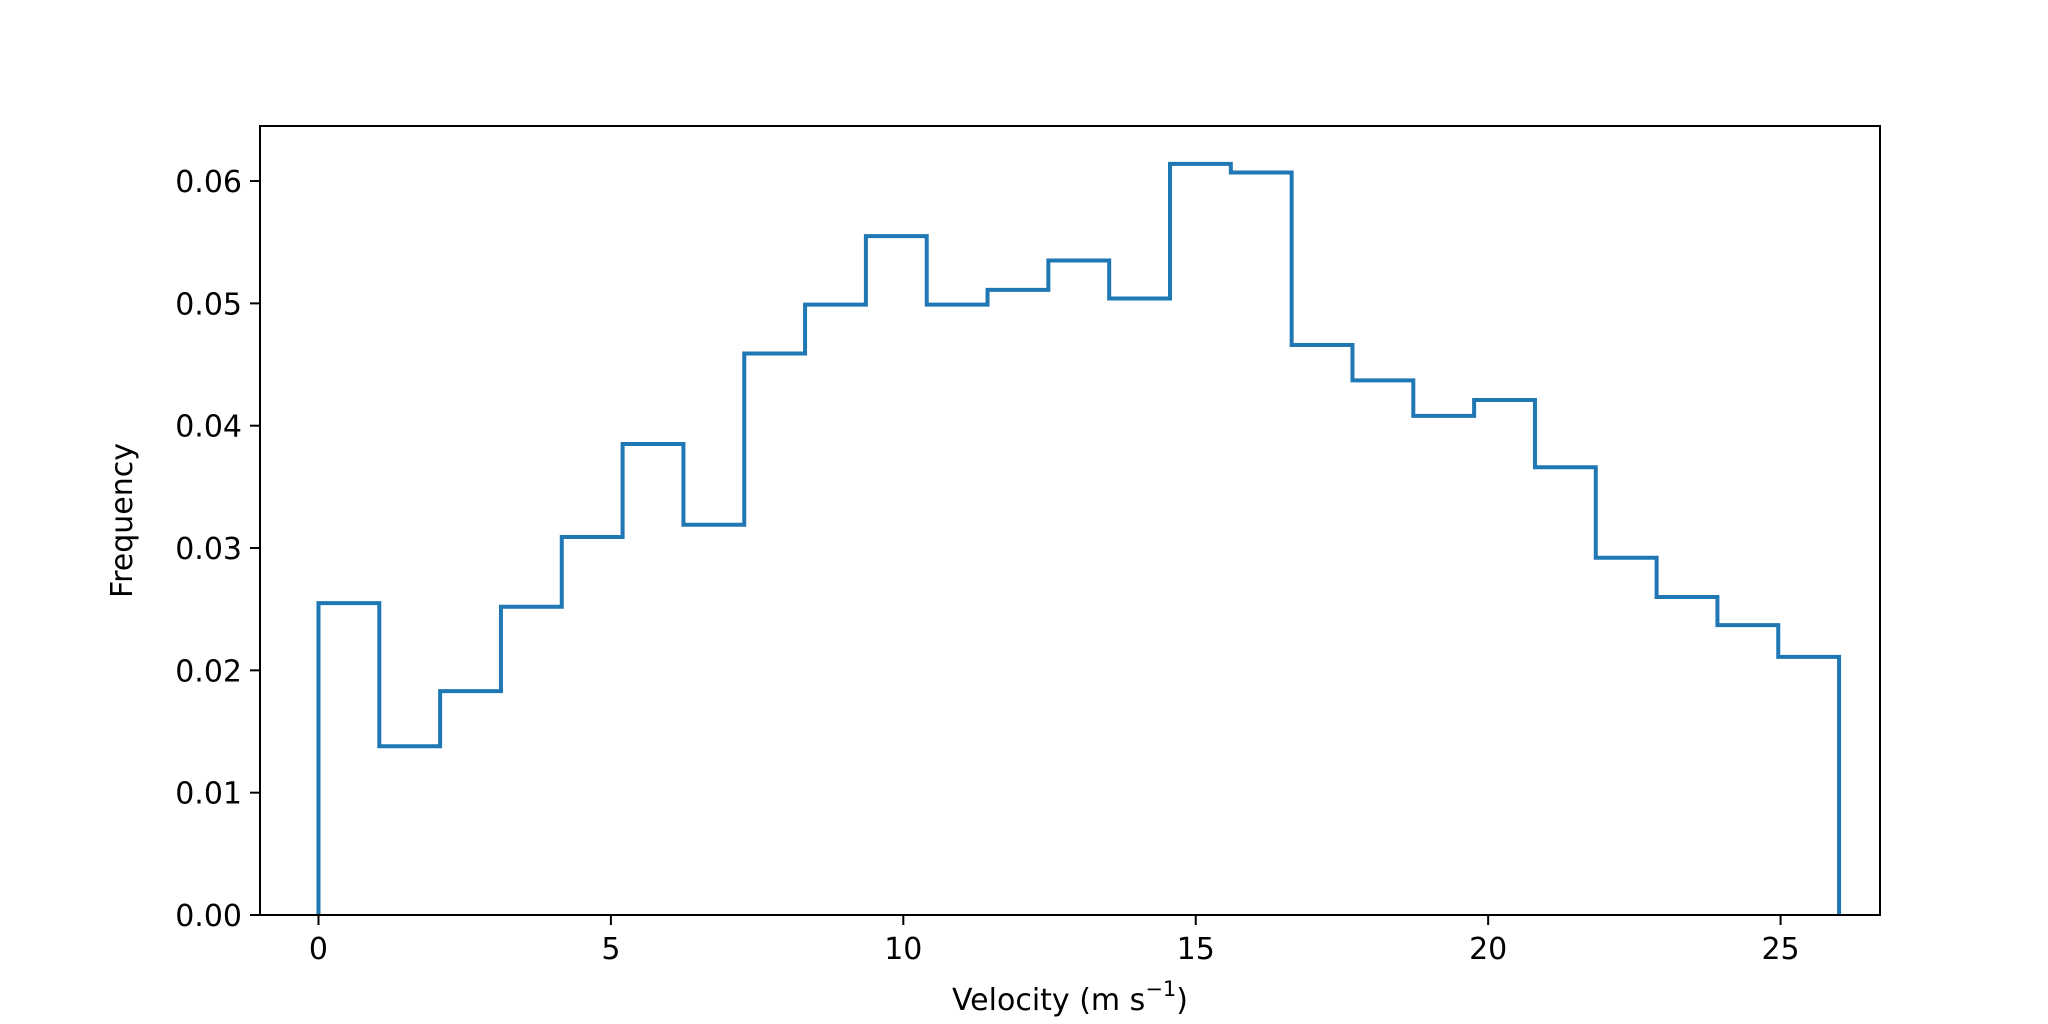  What do you see at coordinates (122, 520) in the screenshot?
I see `y-axis-label: Frequency` at bounding box center [122, 520].